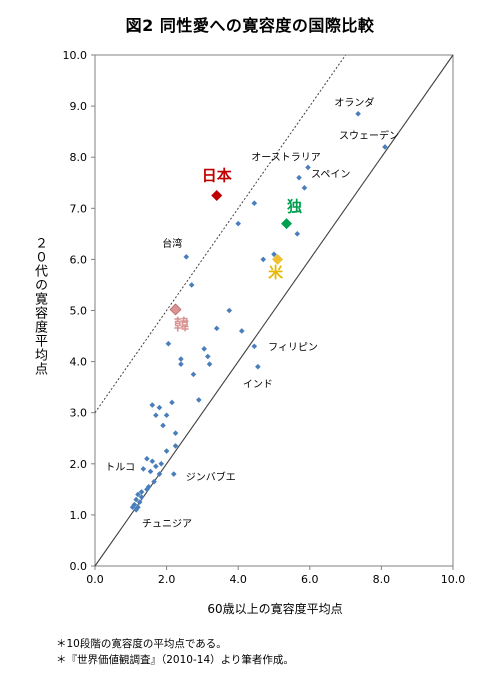 The image size is (500, 690). I want to click on x-tick-label: 0.0, so click(95, 579).